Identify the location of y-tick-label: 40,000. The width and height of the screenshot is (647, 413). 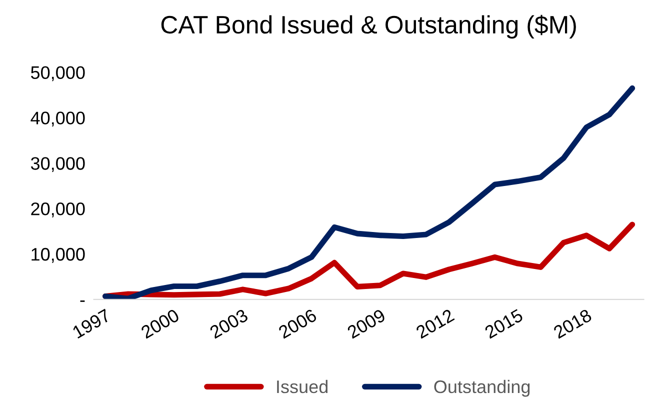
(57, 119).